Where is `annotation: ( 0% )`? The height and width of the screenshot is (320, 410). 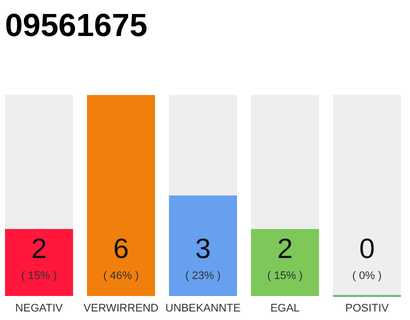
annotation: ( 0% ) is located at coordinates (367, 276).